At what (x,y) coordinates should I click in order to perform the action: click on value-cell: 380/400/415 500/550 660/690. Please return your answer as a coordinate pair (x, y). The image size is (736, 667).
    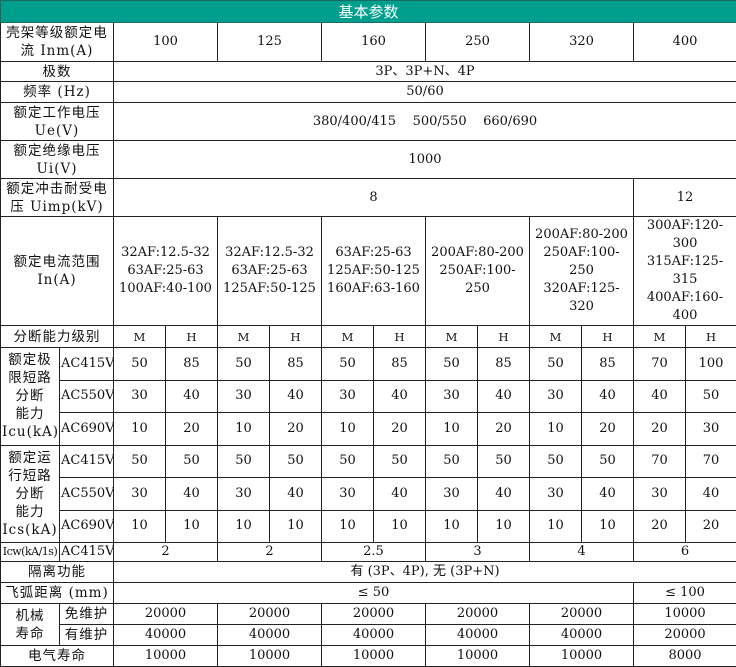
    Looking at the image, I should click on (425, 122).